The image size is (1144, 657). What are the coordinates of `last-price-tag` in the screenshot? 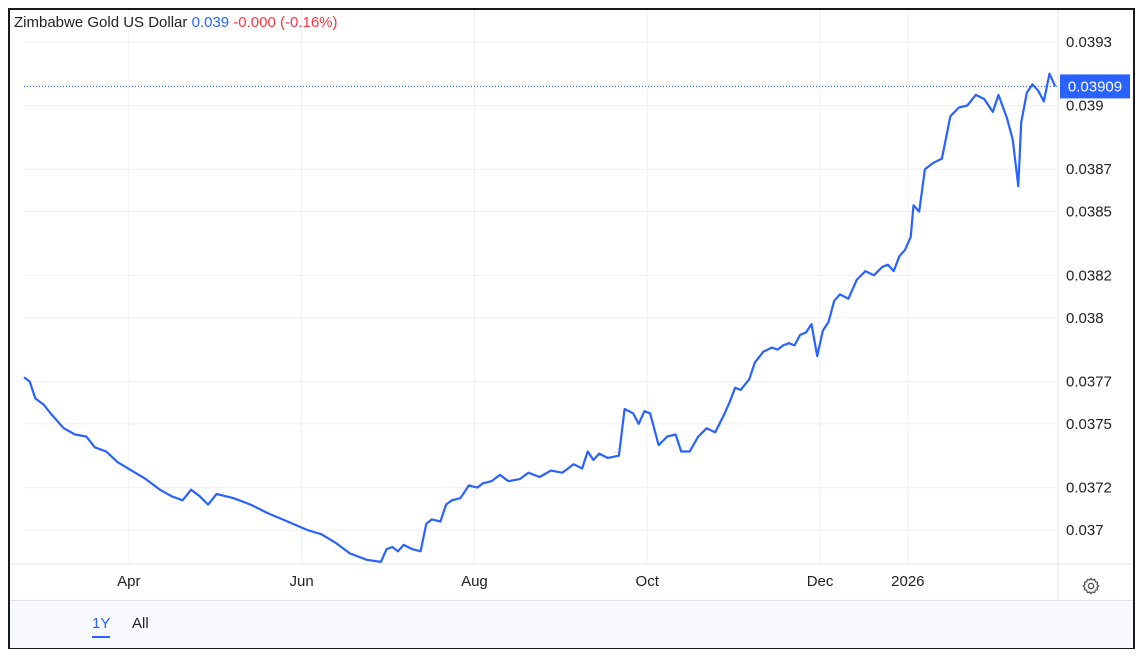 It's located at (1095, 86).